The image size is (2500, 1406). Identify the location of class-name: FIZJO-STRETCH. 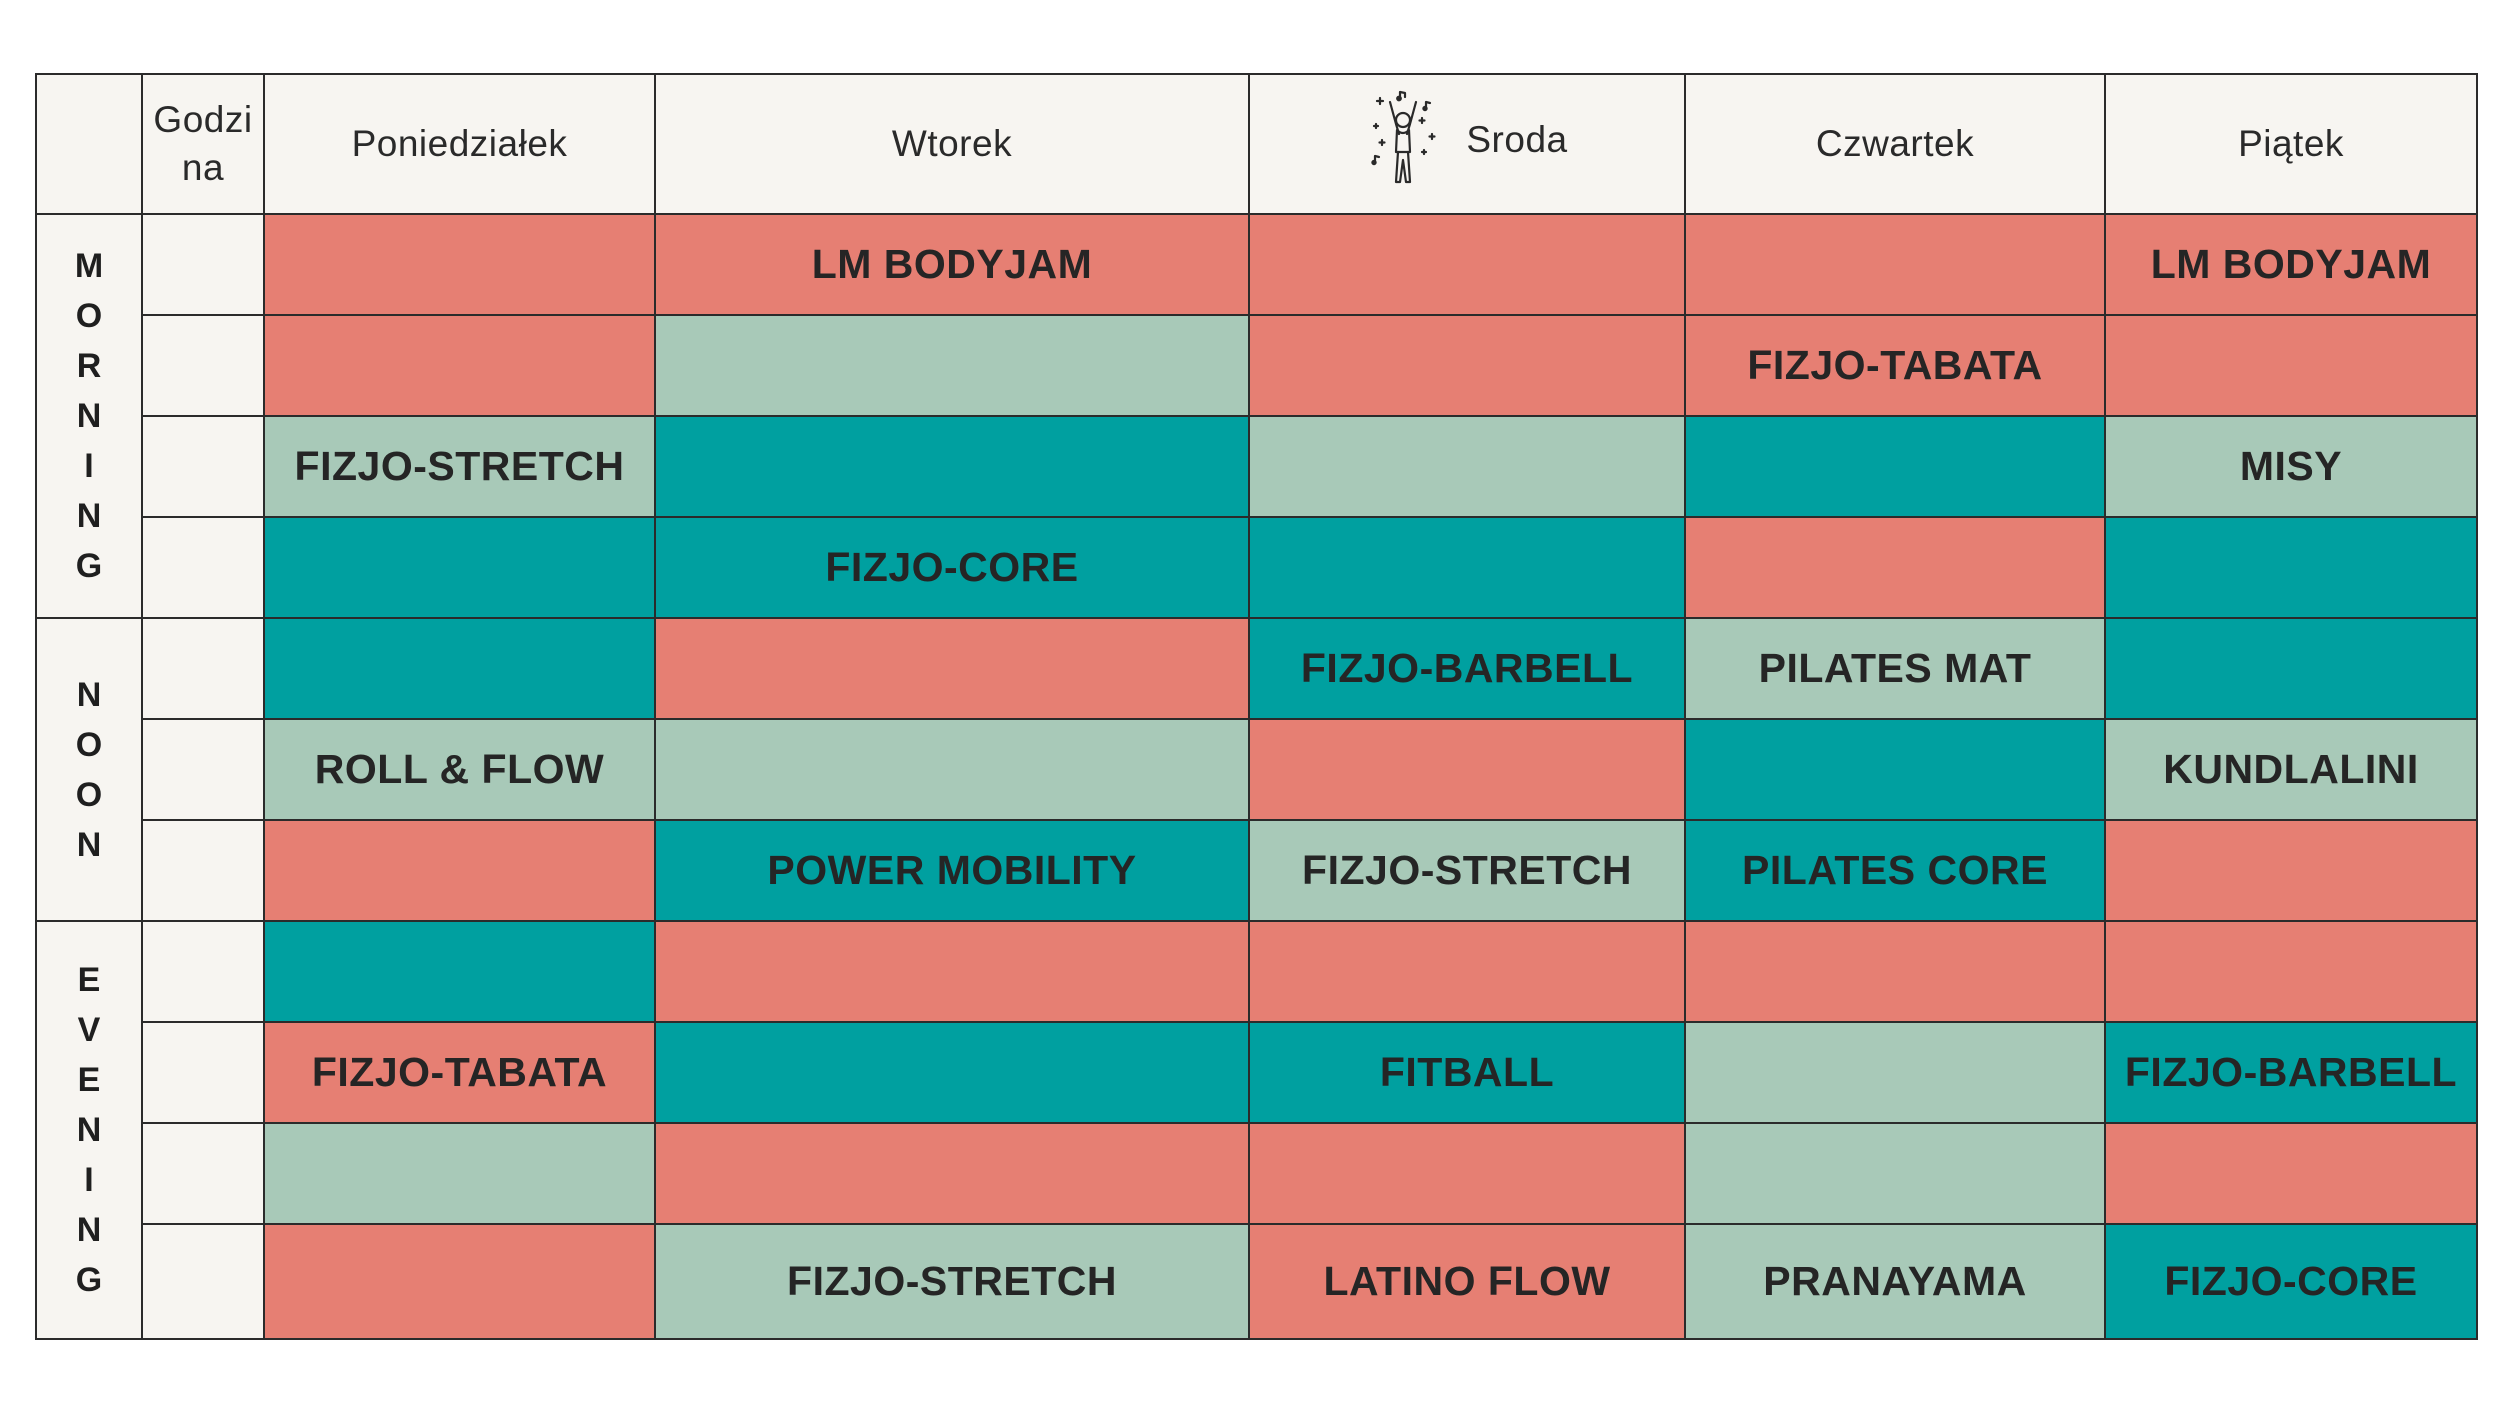
(952, 1281).